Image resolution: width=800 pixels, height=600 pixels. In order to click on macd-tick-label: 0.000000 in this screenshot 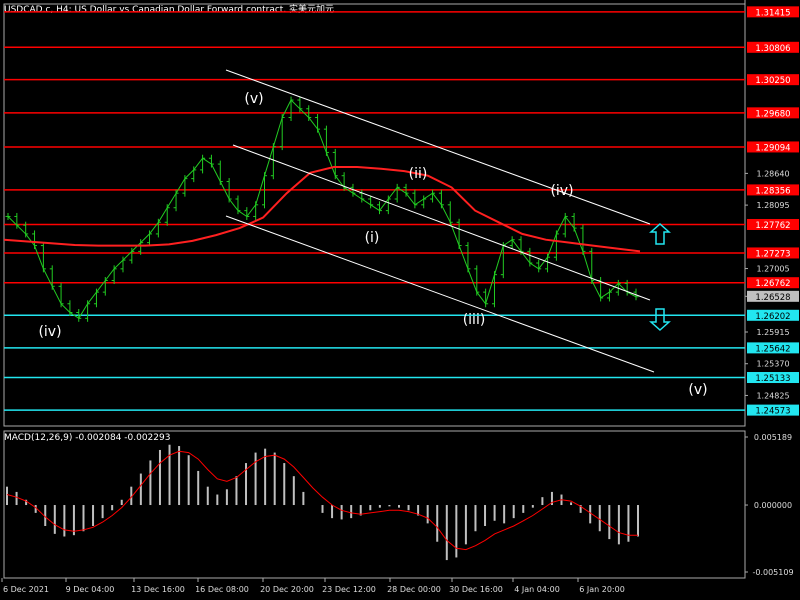, I will do `click(773, 505)`.